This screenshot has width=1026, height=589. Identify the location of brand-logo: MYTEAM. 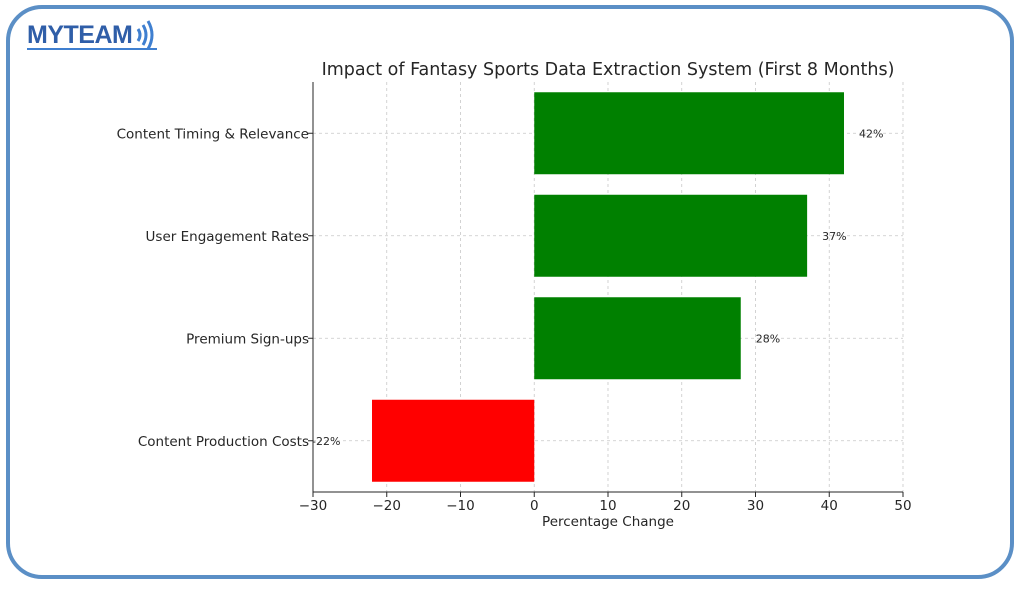
(91, 35).